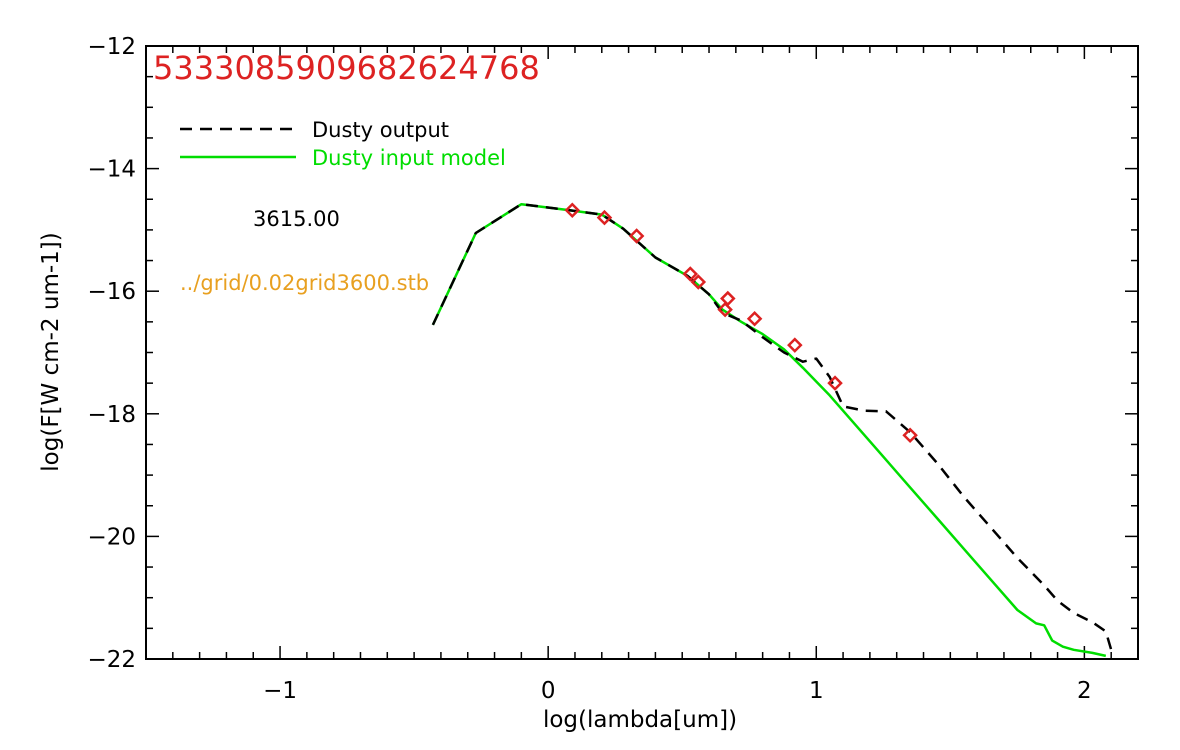 The width and height of the screenshot is (1180, 750). I want to click on x-tick-label: 2, so click(1084, 691).